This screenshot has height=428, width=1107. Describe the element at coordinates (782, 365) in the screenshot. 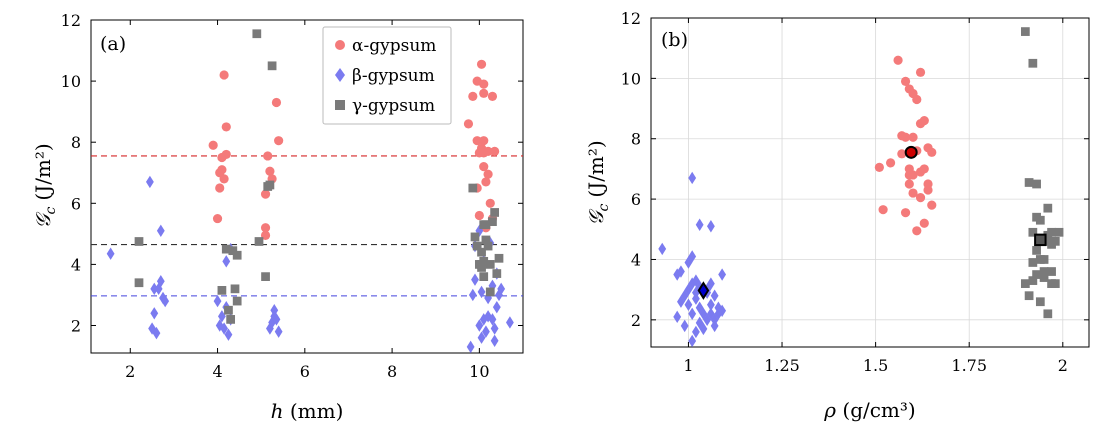

I see `x-tick-label: 1.25` at that location.